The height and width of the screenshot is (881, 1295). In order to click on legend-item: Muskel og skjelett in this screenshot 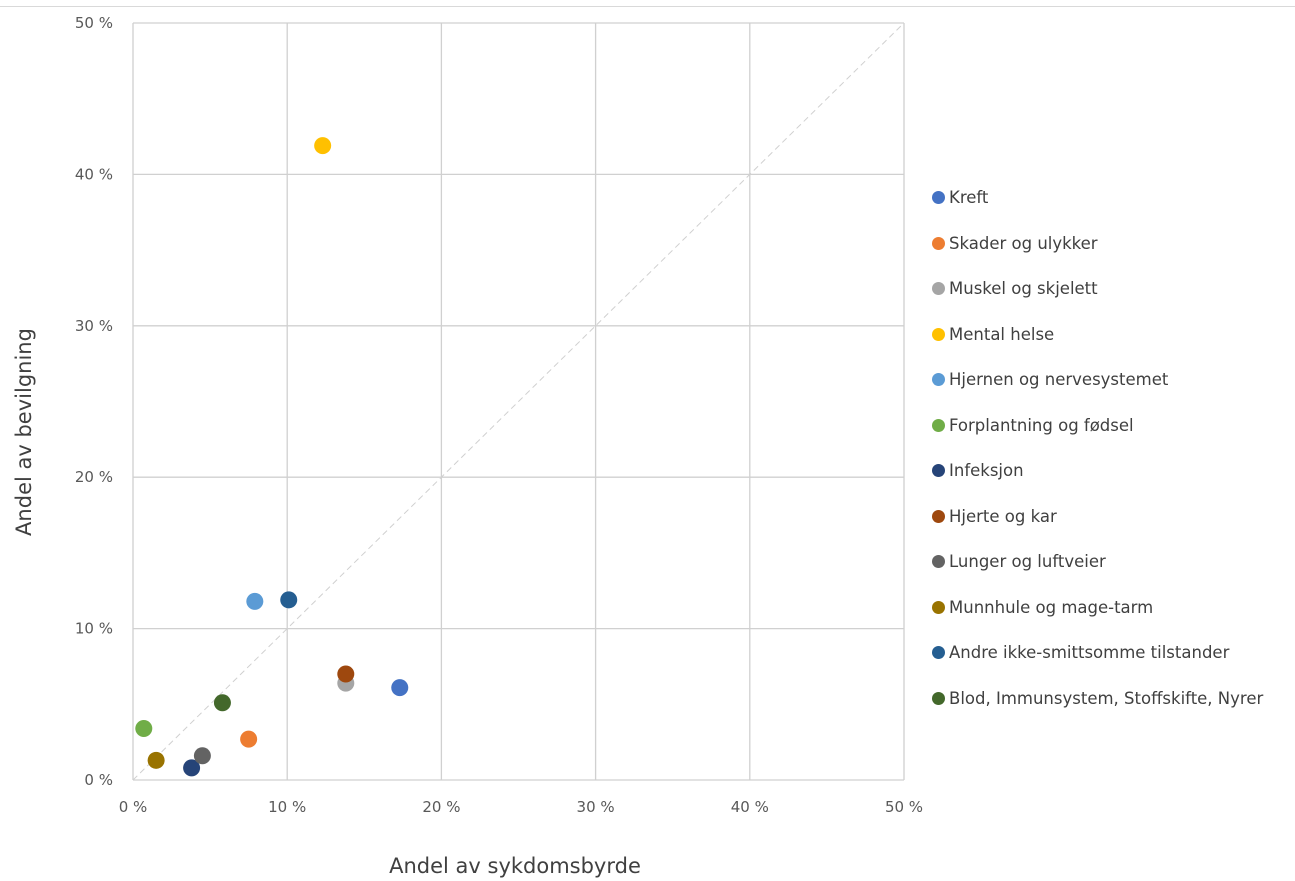, I will do `click(1112, 289)`.